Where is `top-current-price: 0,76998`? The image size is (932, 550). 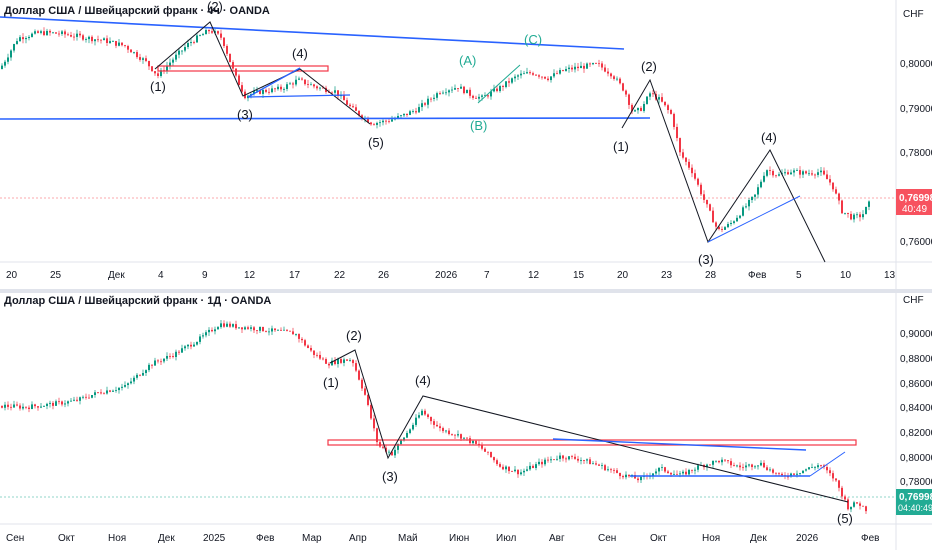 top-current-price: 0,76998 is located at coordinates (915, 198).